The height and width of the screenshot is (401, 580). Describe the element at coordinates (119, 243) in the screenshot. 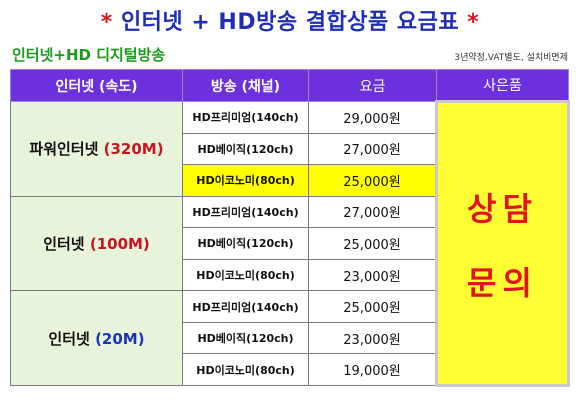

I see `plan-speed: (100M)` at that location.